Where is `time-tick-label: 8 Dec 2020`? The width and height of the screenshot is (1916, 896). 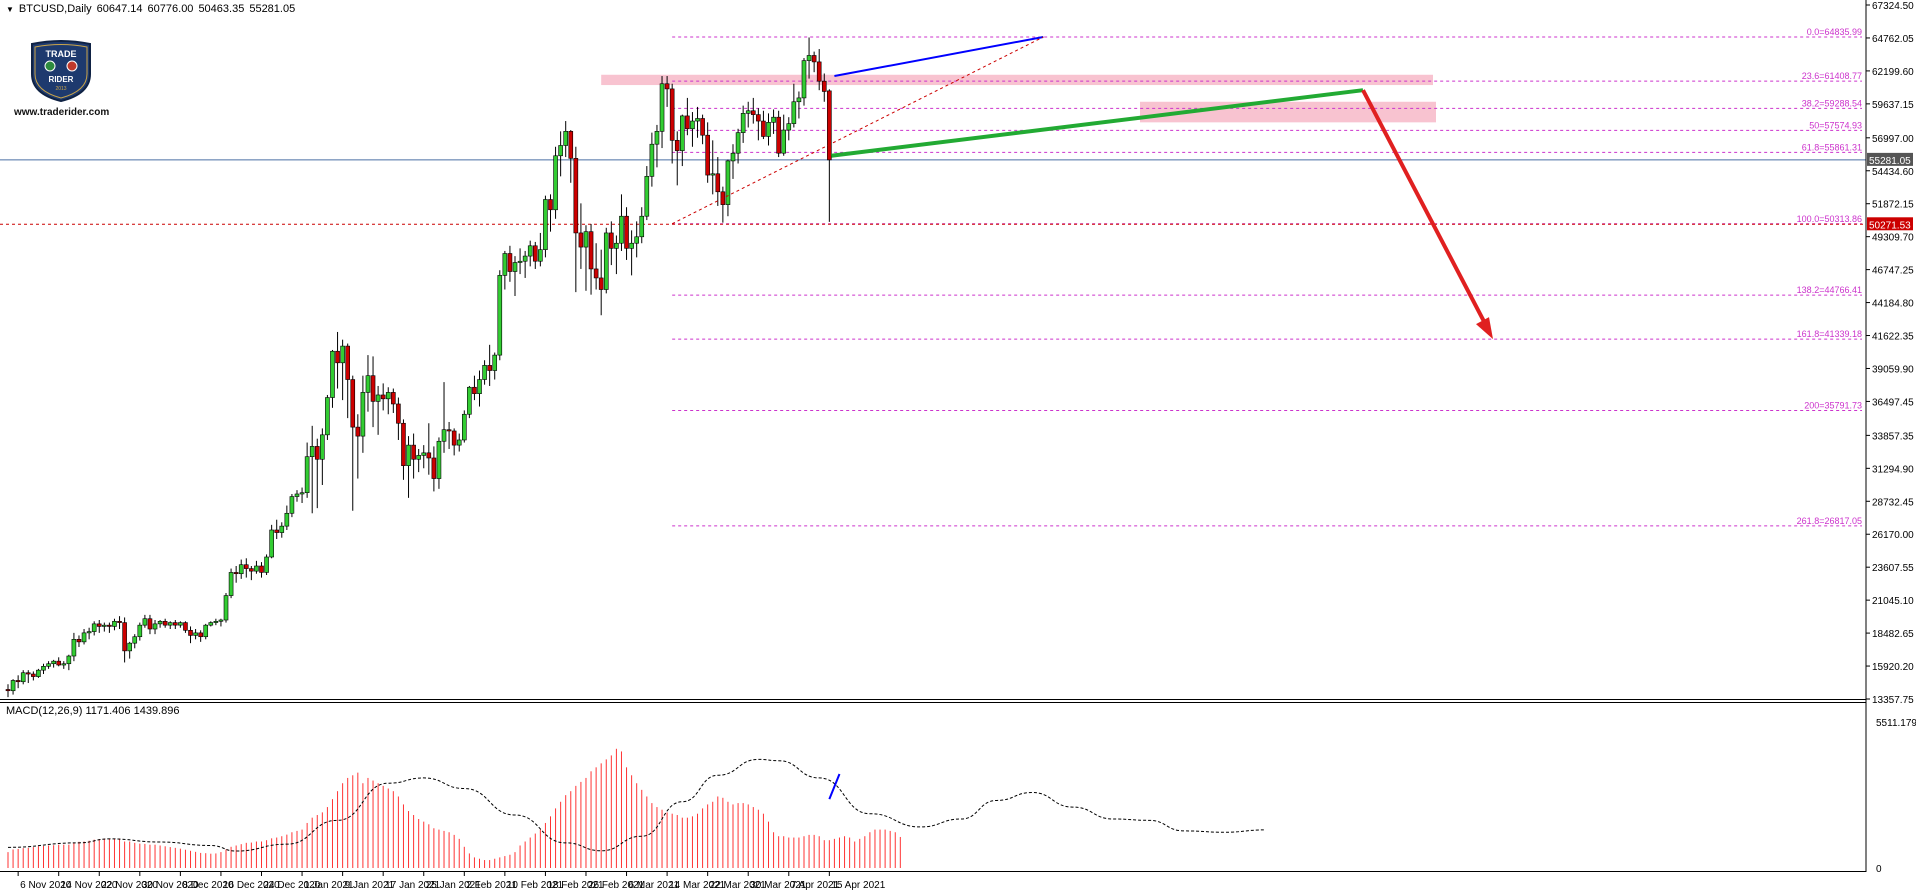 time-tick-label: 8 Dec 2020 is located at coordinates (208, 885).